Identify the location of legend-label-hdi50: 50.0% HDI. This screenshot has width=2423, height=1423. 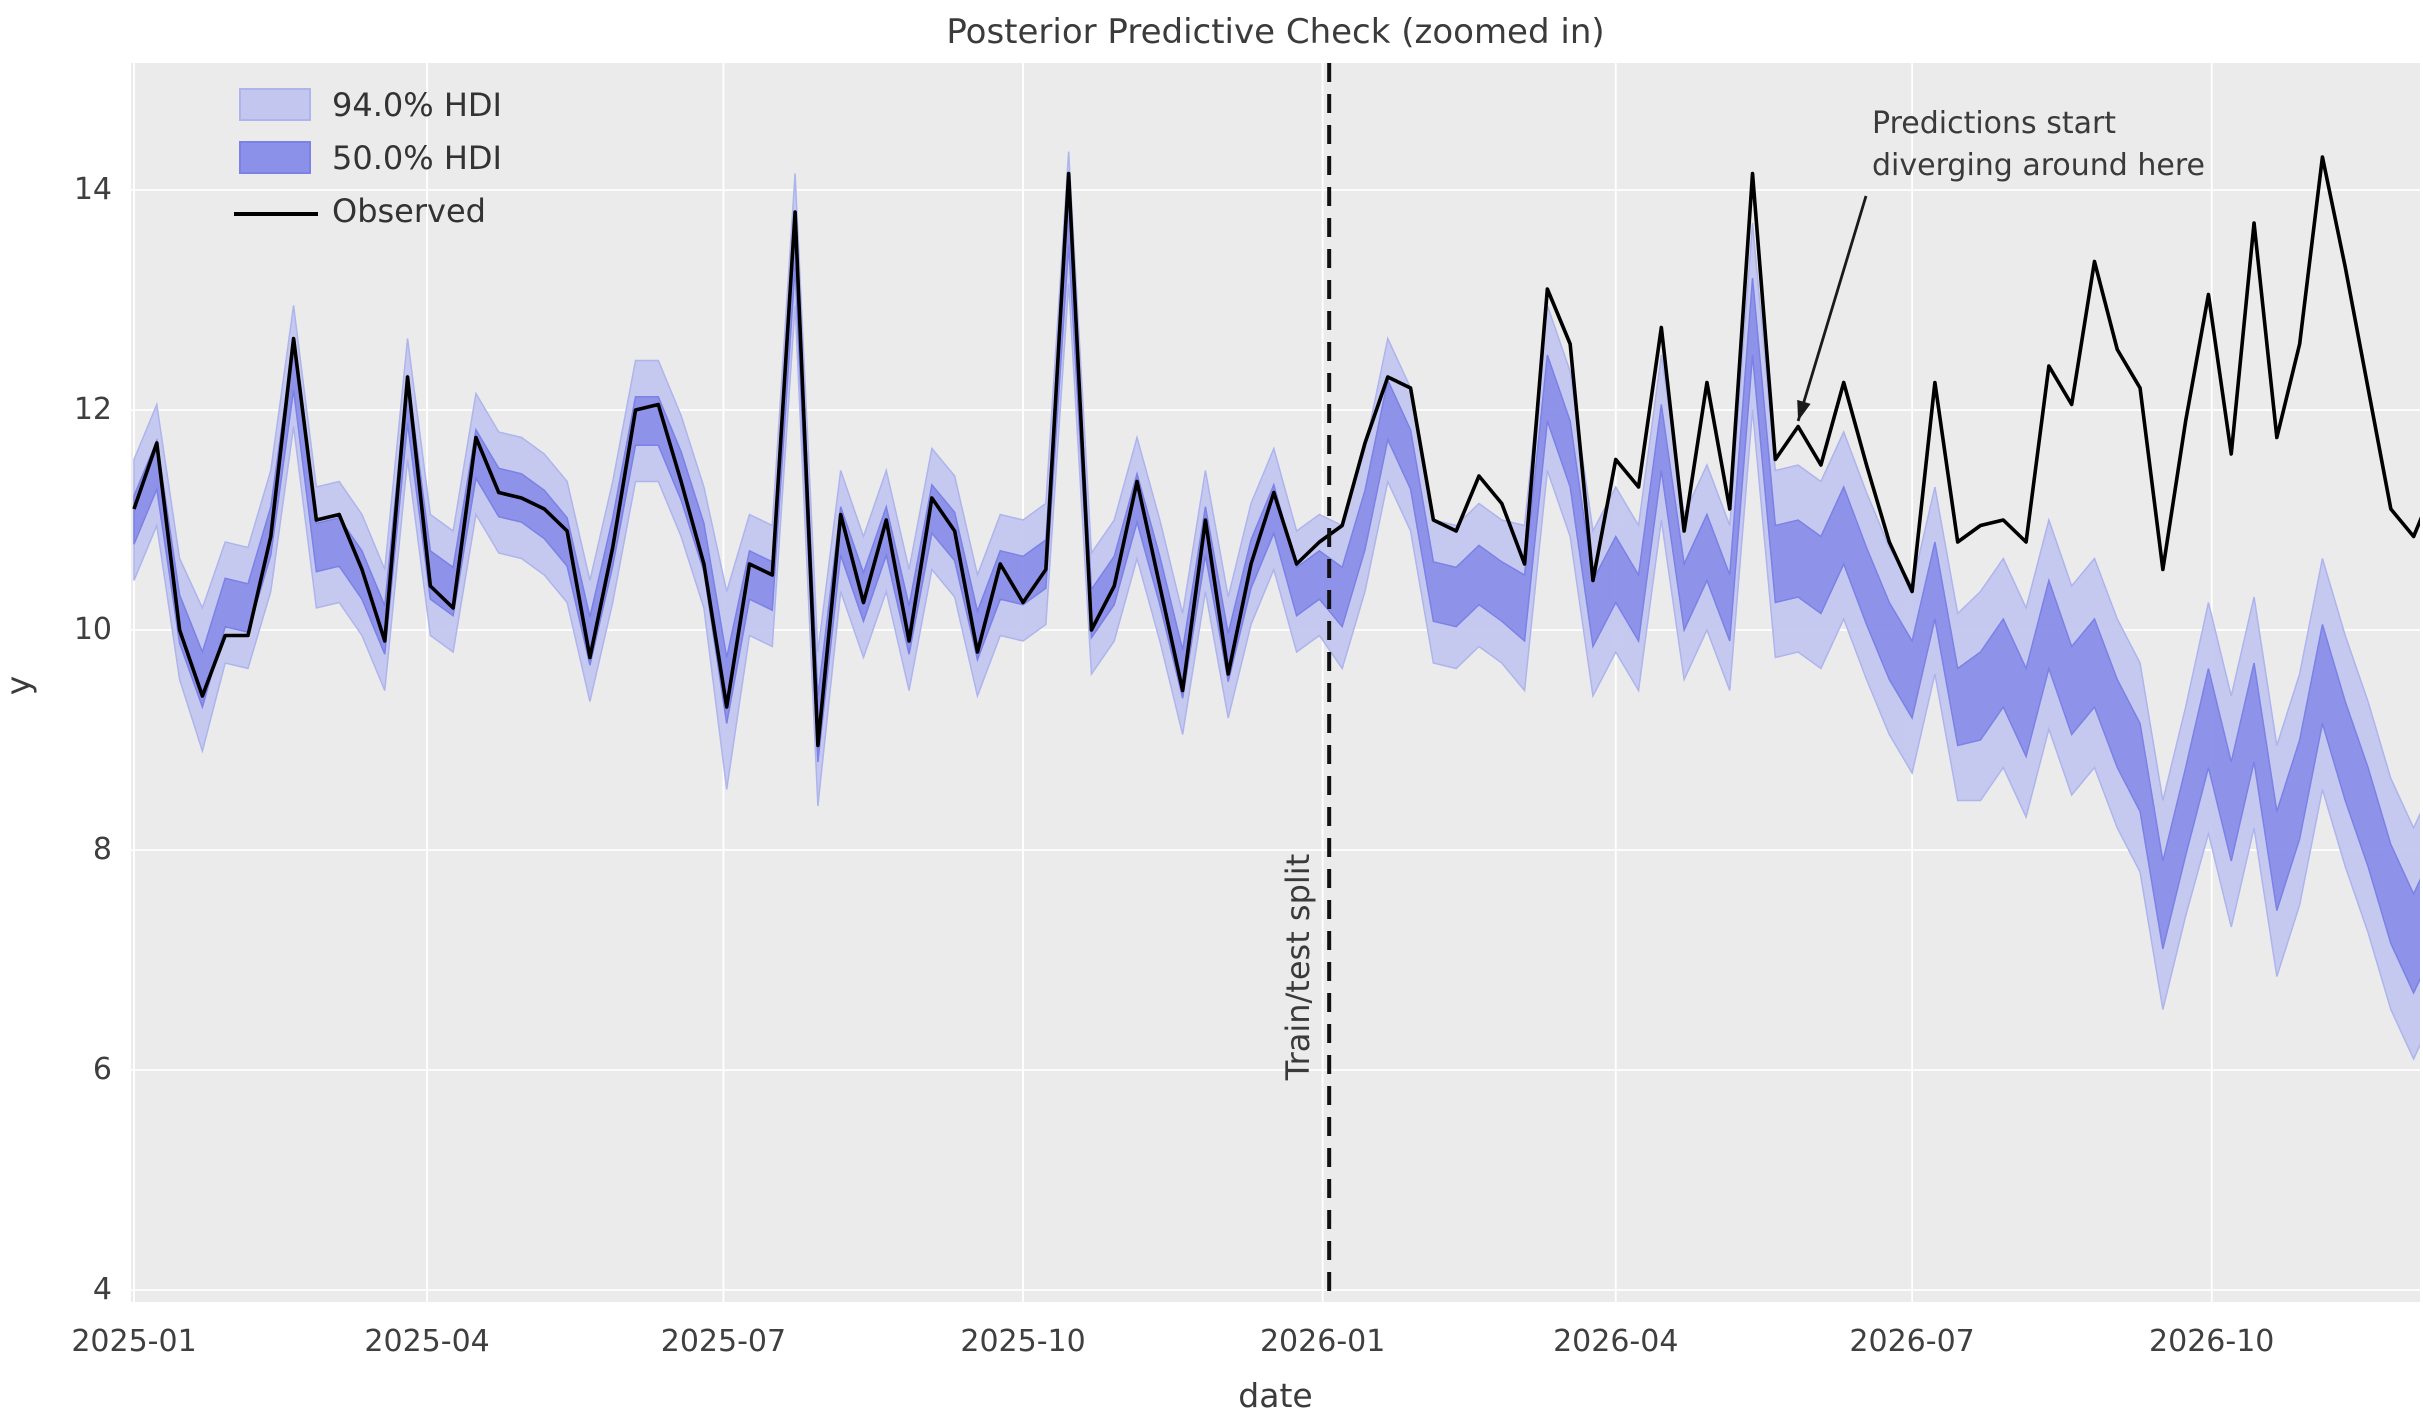
(417, 158).